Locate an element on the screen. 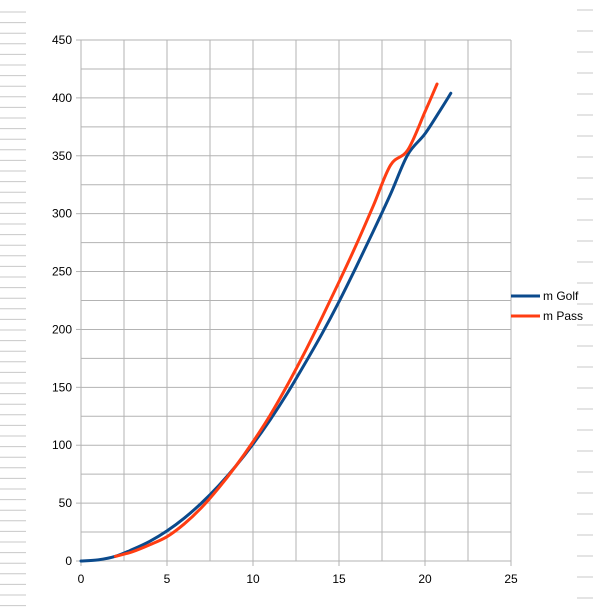 The width and height of the screenshot is (593, 614). x-tick-label: 15 is located at coordinates (339, 579).